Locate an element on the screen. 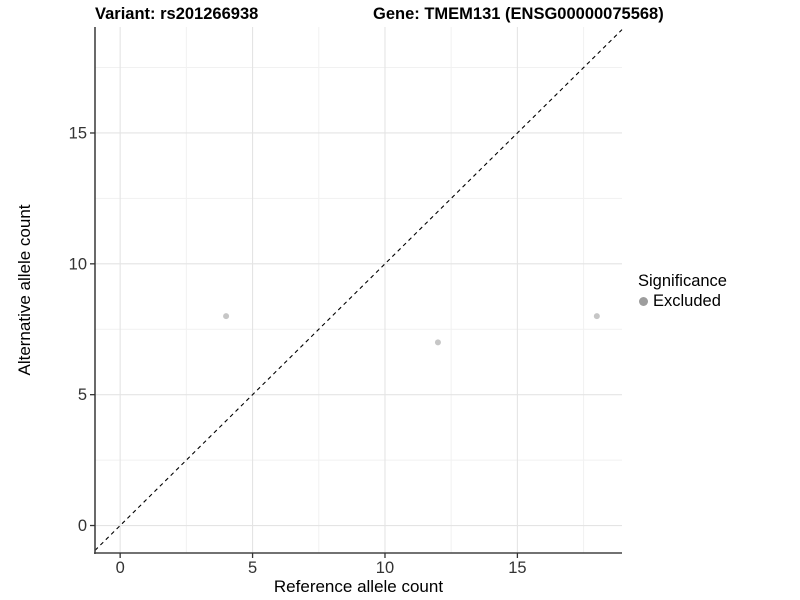  y-axis-label: Alternative allele count is located at coordinates (24, 290).